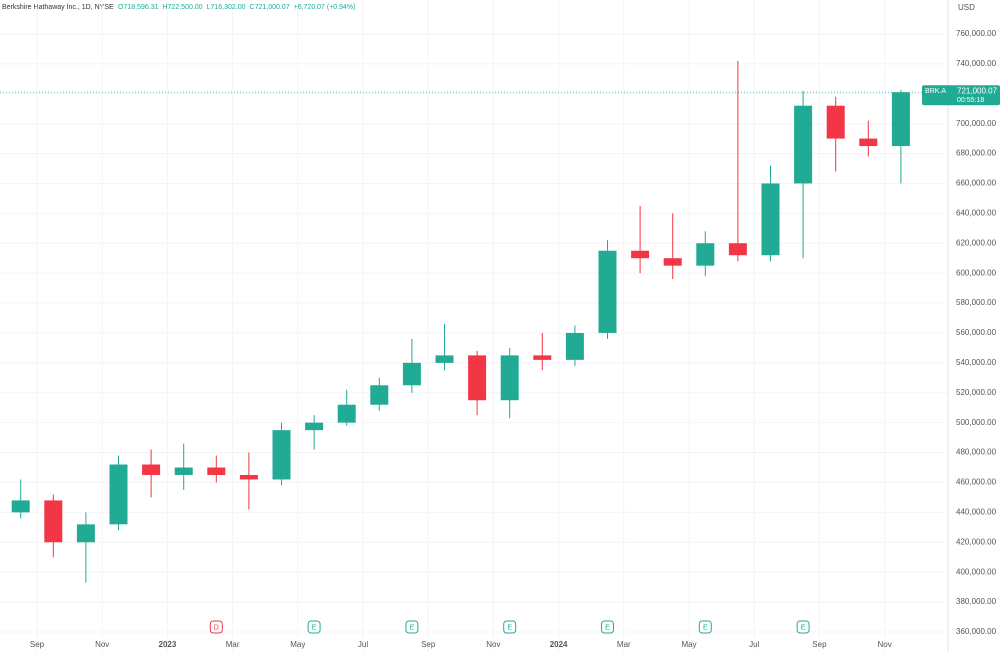 The height and width of the screenshot is (652, 1000). Describe the element at coordinates (976, 601) in the screenshot. I see `y-tick-label: 380,000.00` at that location.